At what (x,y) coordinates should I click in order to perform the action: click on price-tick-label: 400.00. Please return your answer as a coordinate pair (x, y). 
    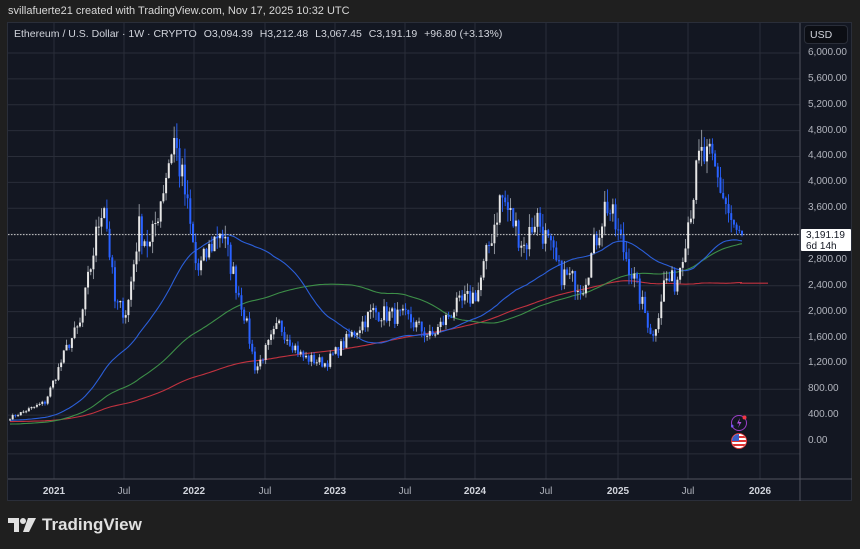
    Looking at the image, I should click on (823, 415).